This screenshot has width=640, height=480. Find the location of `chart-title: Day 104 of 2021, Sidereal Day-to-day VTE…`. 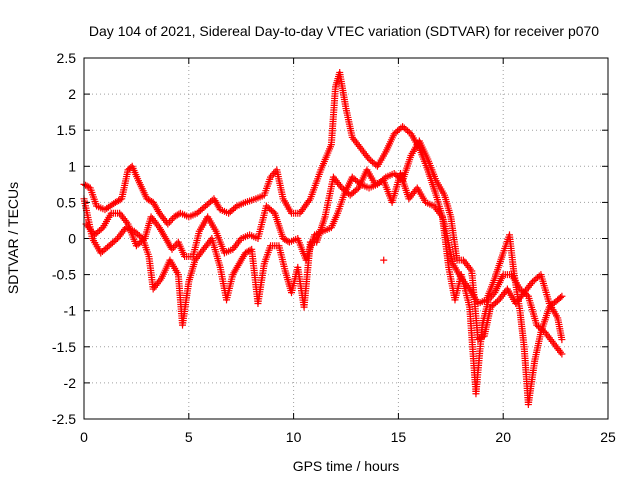

chart-title: Day 104 of 2021, Sidereal Day-to-day VTE… is located at coordinates (344, 31).